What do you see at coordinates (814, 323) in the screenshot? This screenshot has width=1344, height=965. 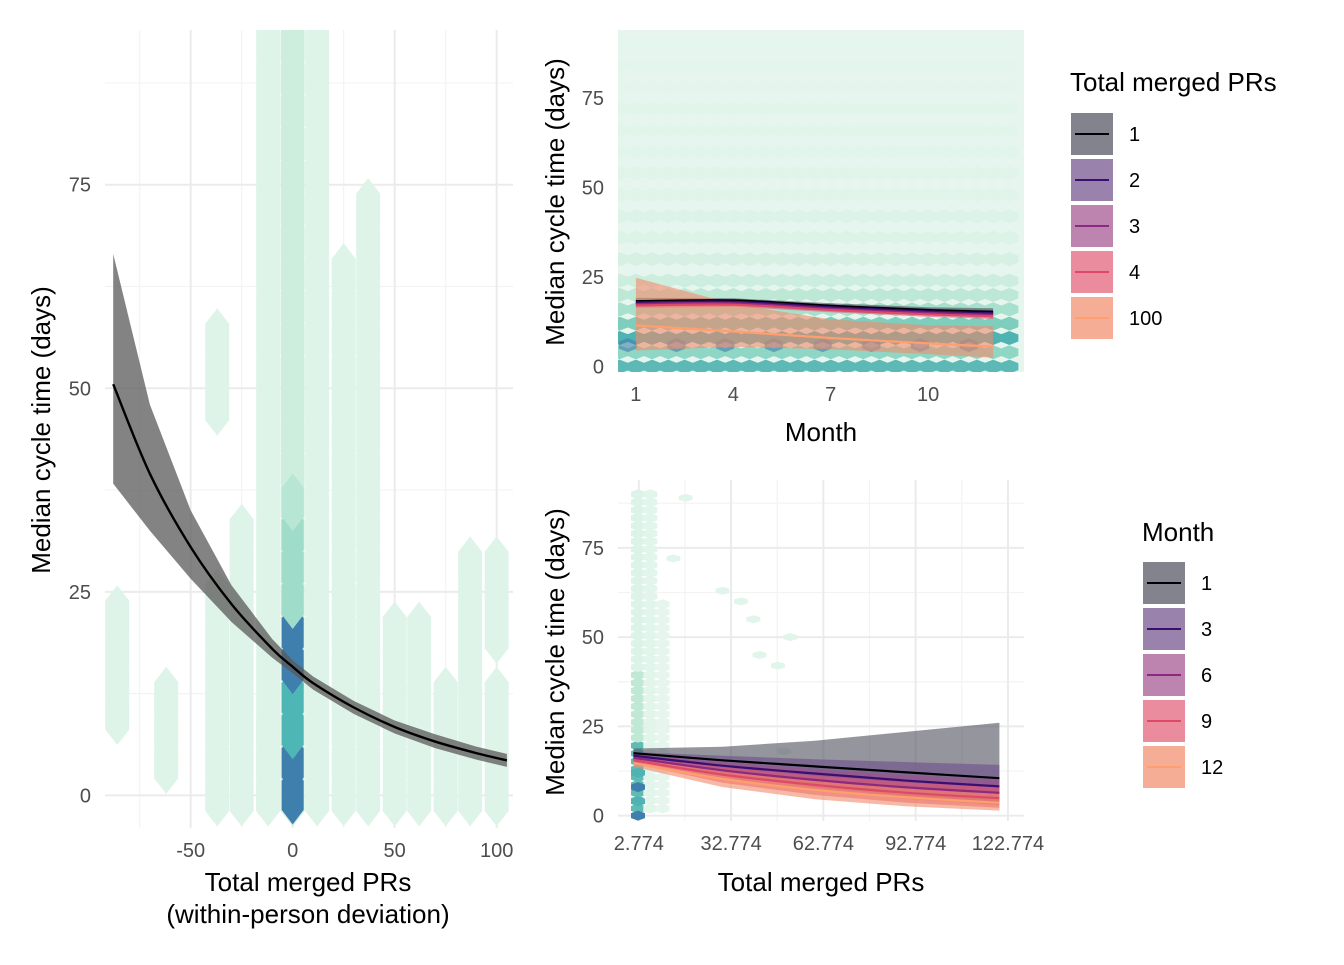 I see `tr-lines` at bounding box center [814, 323].